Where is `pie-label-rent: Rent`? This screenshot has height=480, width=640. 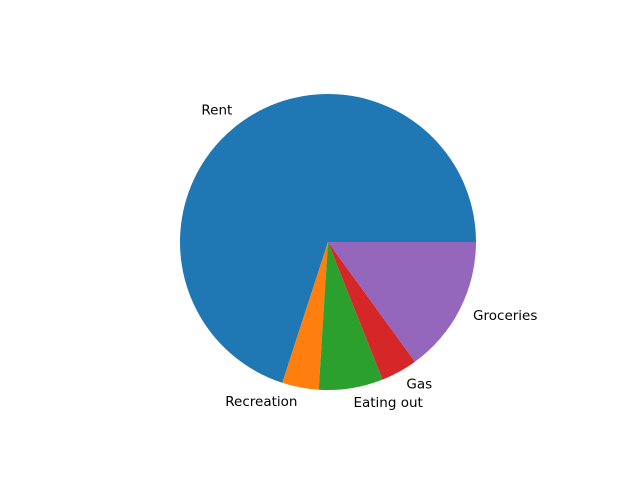
pie-label-rent: Rent is located at coordinates (216, 110).